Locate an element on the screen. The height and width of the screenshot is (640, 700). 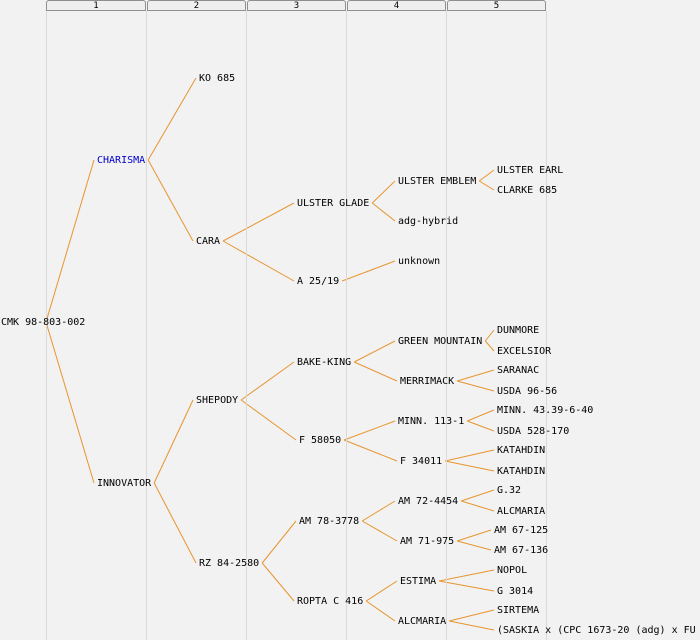
tree-node-am67125: AM 67-125 is located at coordinates (521, 530).